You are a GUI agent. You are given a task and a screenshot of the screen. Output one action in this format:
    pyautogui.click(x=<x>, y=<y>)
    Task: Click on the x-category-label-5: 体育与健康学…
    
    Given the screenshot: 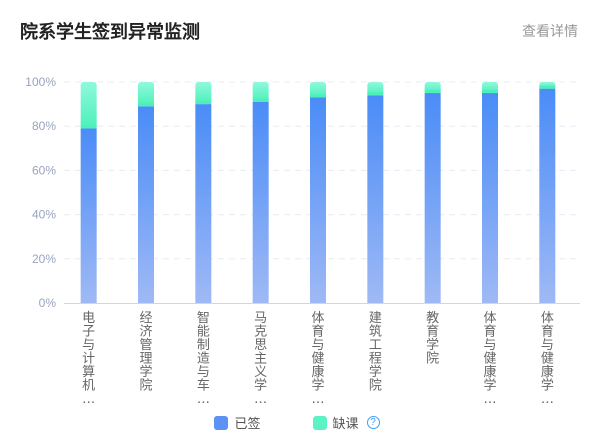 What is the action you would take?
    pyautogui.click(x=317, y=359)
    